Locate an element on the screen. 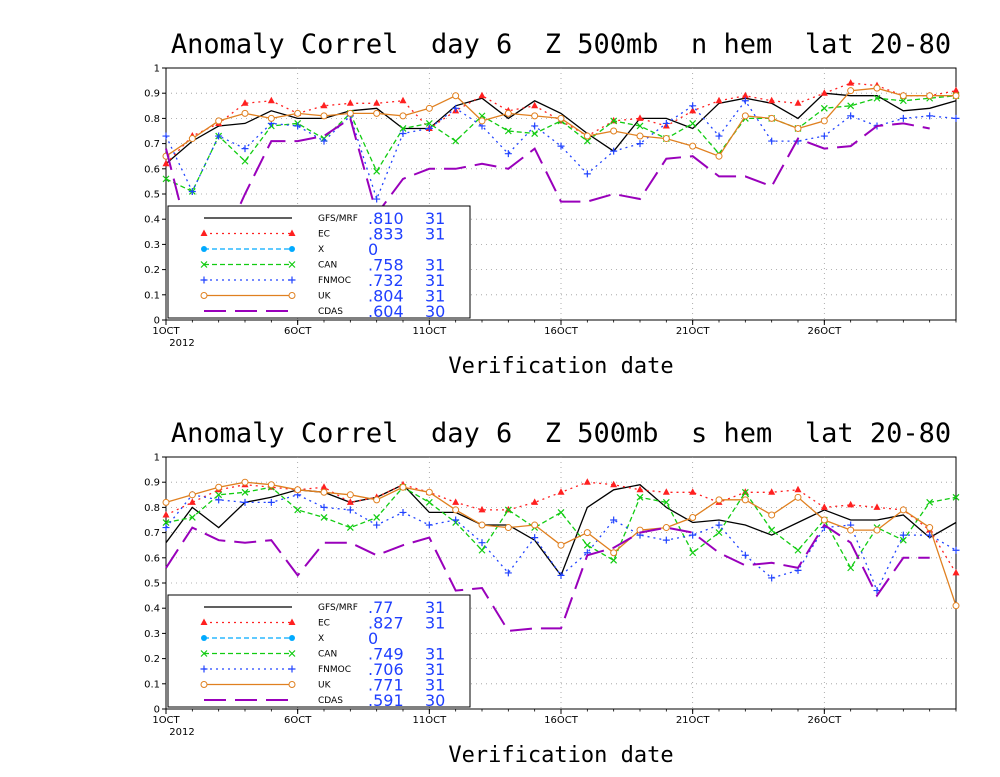  legend-score: .749 is located at coordinates (386, 654).